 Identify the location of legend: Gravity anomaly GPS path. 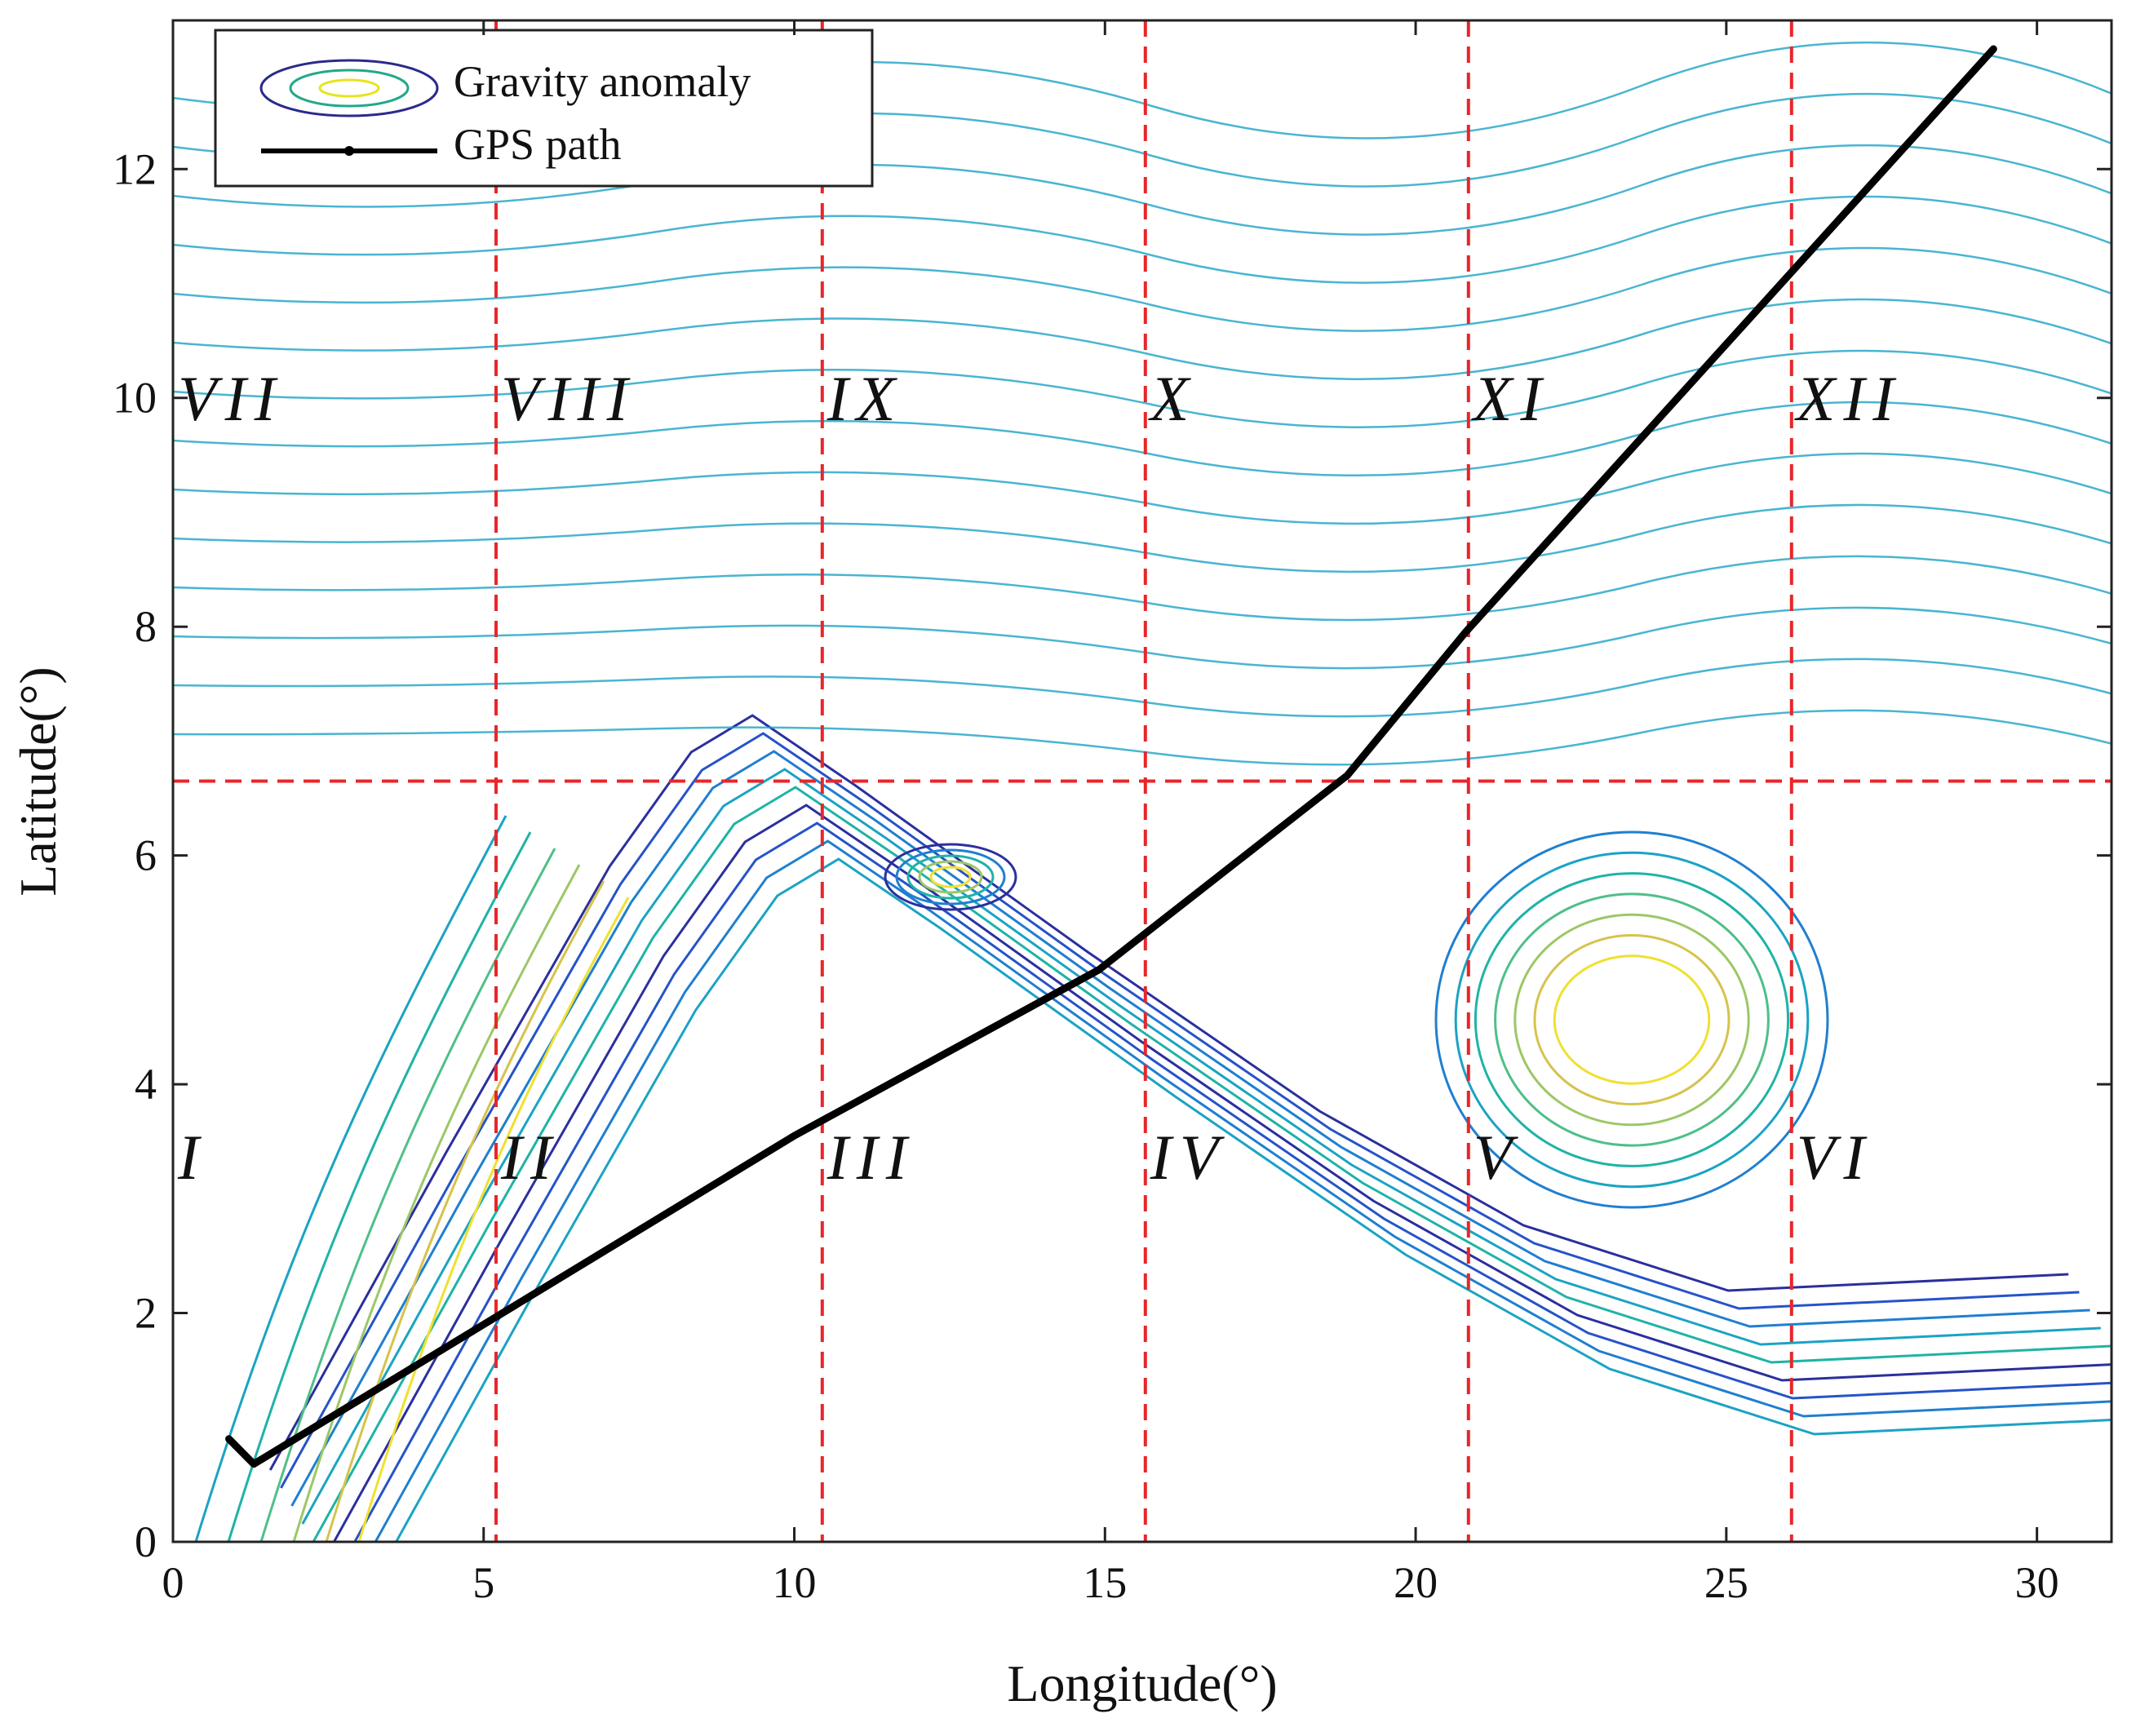
(544, 108).